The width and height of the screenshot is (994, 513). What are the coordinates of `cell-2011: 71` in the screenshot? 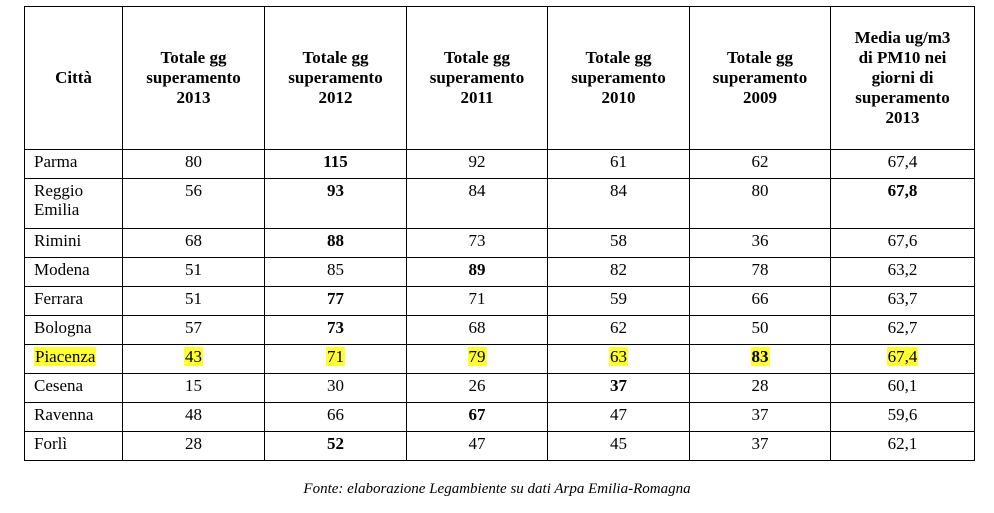 It's located at (477, 301).